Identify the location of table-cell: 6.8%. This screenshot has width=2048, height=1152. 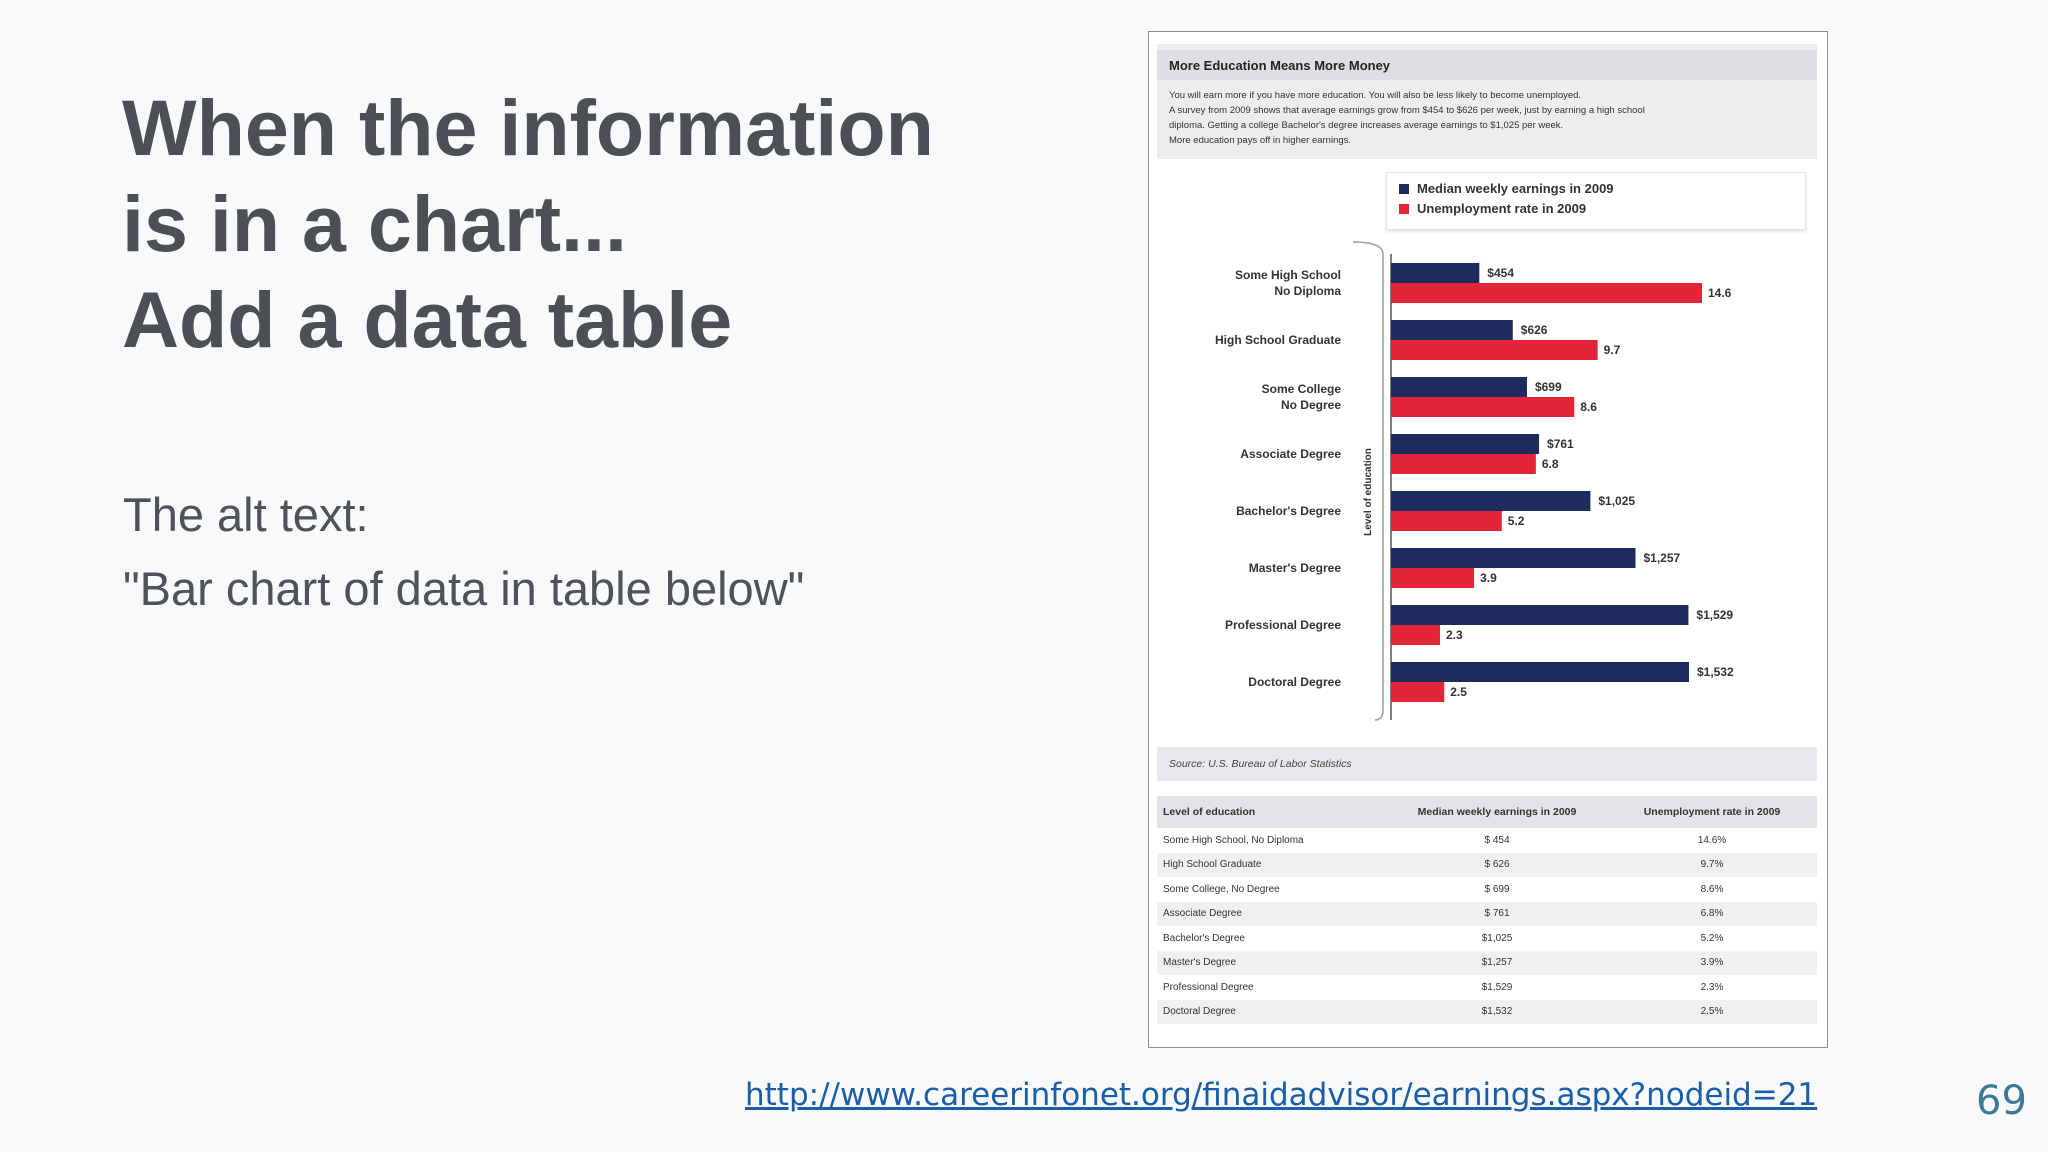
(1712, 913).